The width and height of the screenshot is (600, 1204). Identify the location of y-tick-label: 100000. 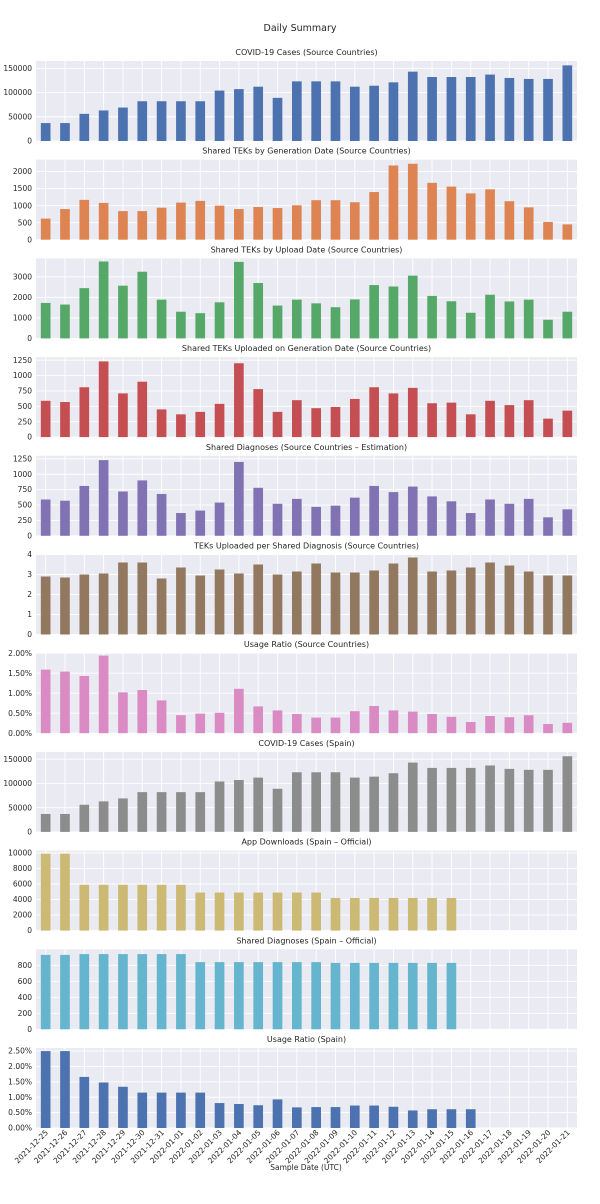
(17, 92).